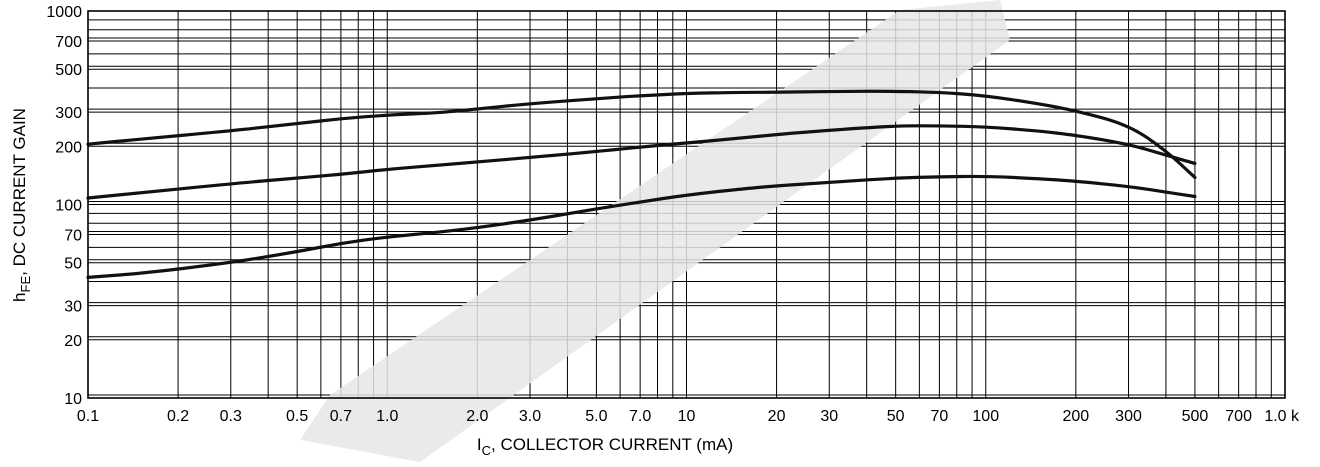 The width and height of the screenshot is (1320, 467). Describe the element at coordinates (479, 444) in the screenshot. I see `x-axis-title-main: I` at that location.